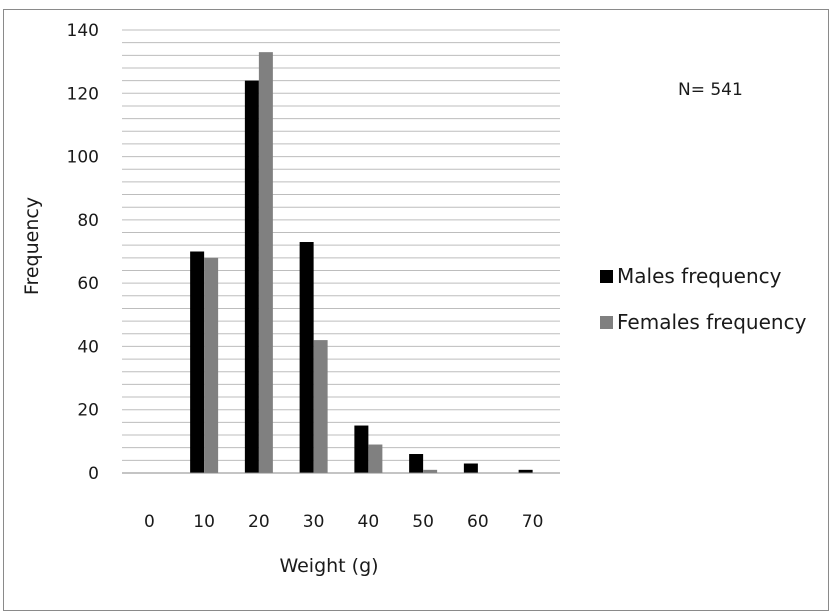 The image size is (836, 615). What do you see at coordinates (328, 566) in the screenshot?
I see `x-axis-title: Weight (g)` at bounding box center [328, 566].